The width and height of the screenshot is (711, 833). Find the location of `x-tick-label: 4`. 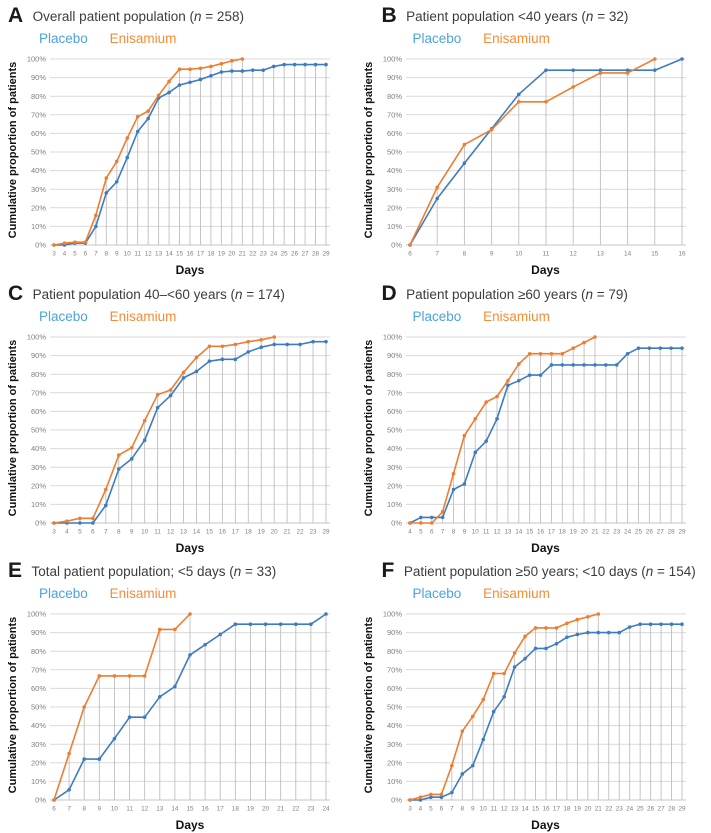

x-tick-label: 4 is located at coordinates (410, 531).